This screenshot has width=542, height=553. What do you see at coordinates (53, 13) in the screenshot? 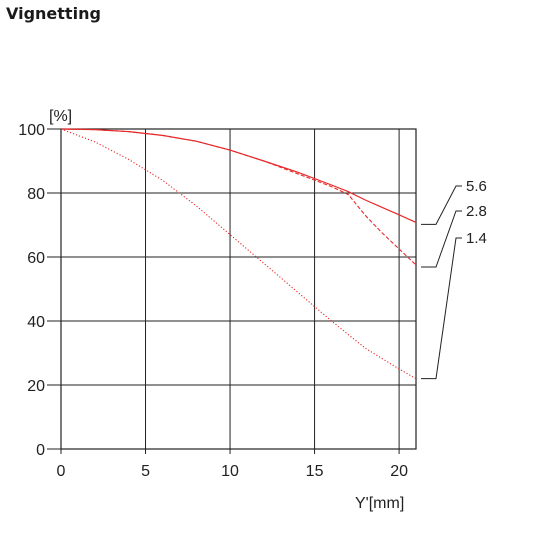
I see `page-title: Vignetting` at bounding box center [53, 13].